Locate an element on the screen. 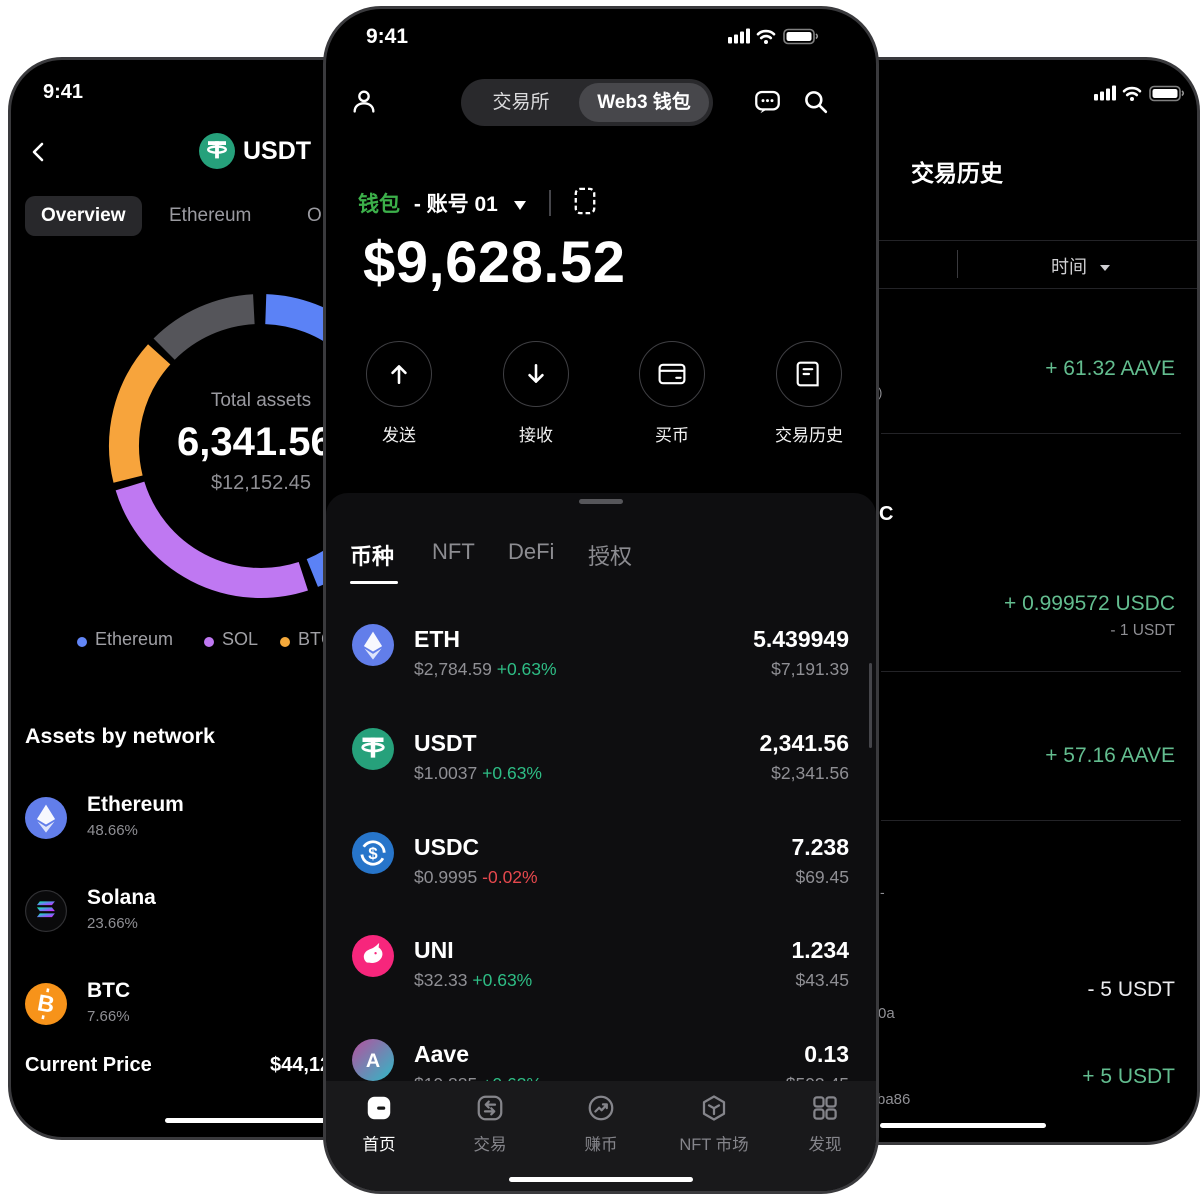 The height and width of the screenshot is (1200, 1204). buy-crypto-button is located at coordinates (672, 374).